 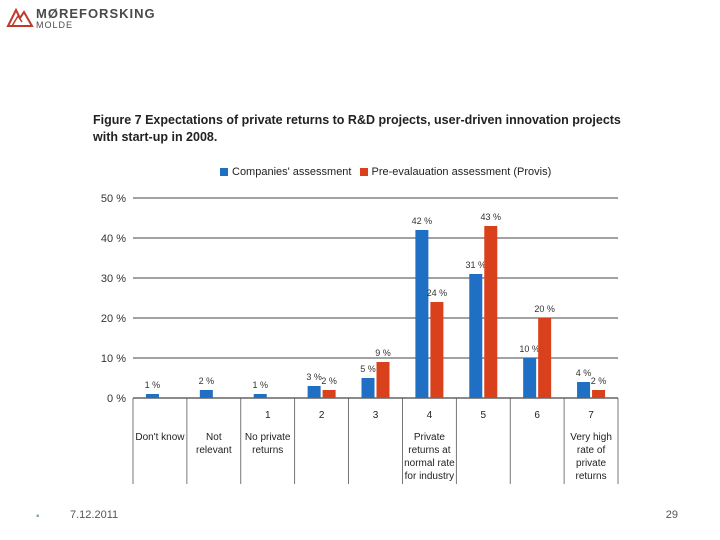 What do you see at coordinates (437, 293) in the screenshot?
I see `data-label: 24 %` at bounding box center [437, 293].